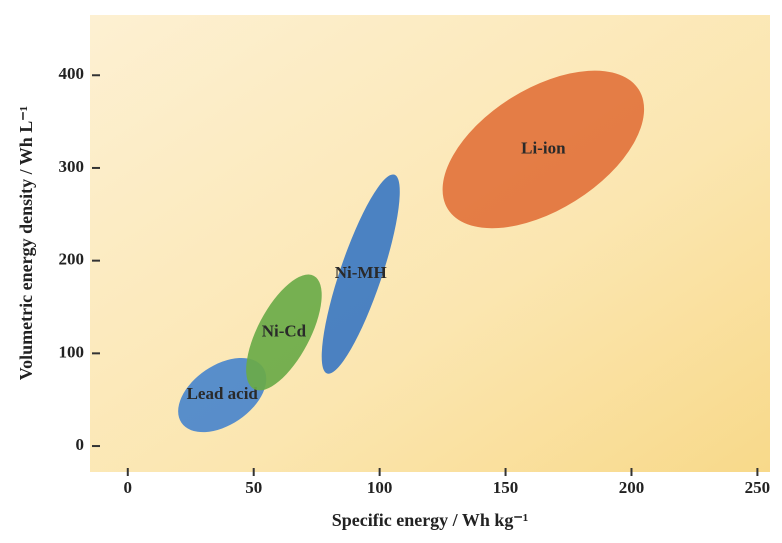 The image size is (782, 543). What do you see at coordinates (758, 487) in the screenshot?
I see `x-tick-label: 250` at bounding box center [758, 487].